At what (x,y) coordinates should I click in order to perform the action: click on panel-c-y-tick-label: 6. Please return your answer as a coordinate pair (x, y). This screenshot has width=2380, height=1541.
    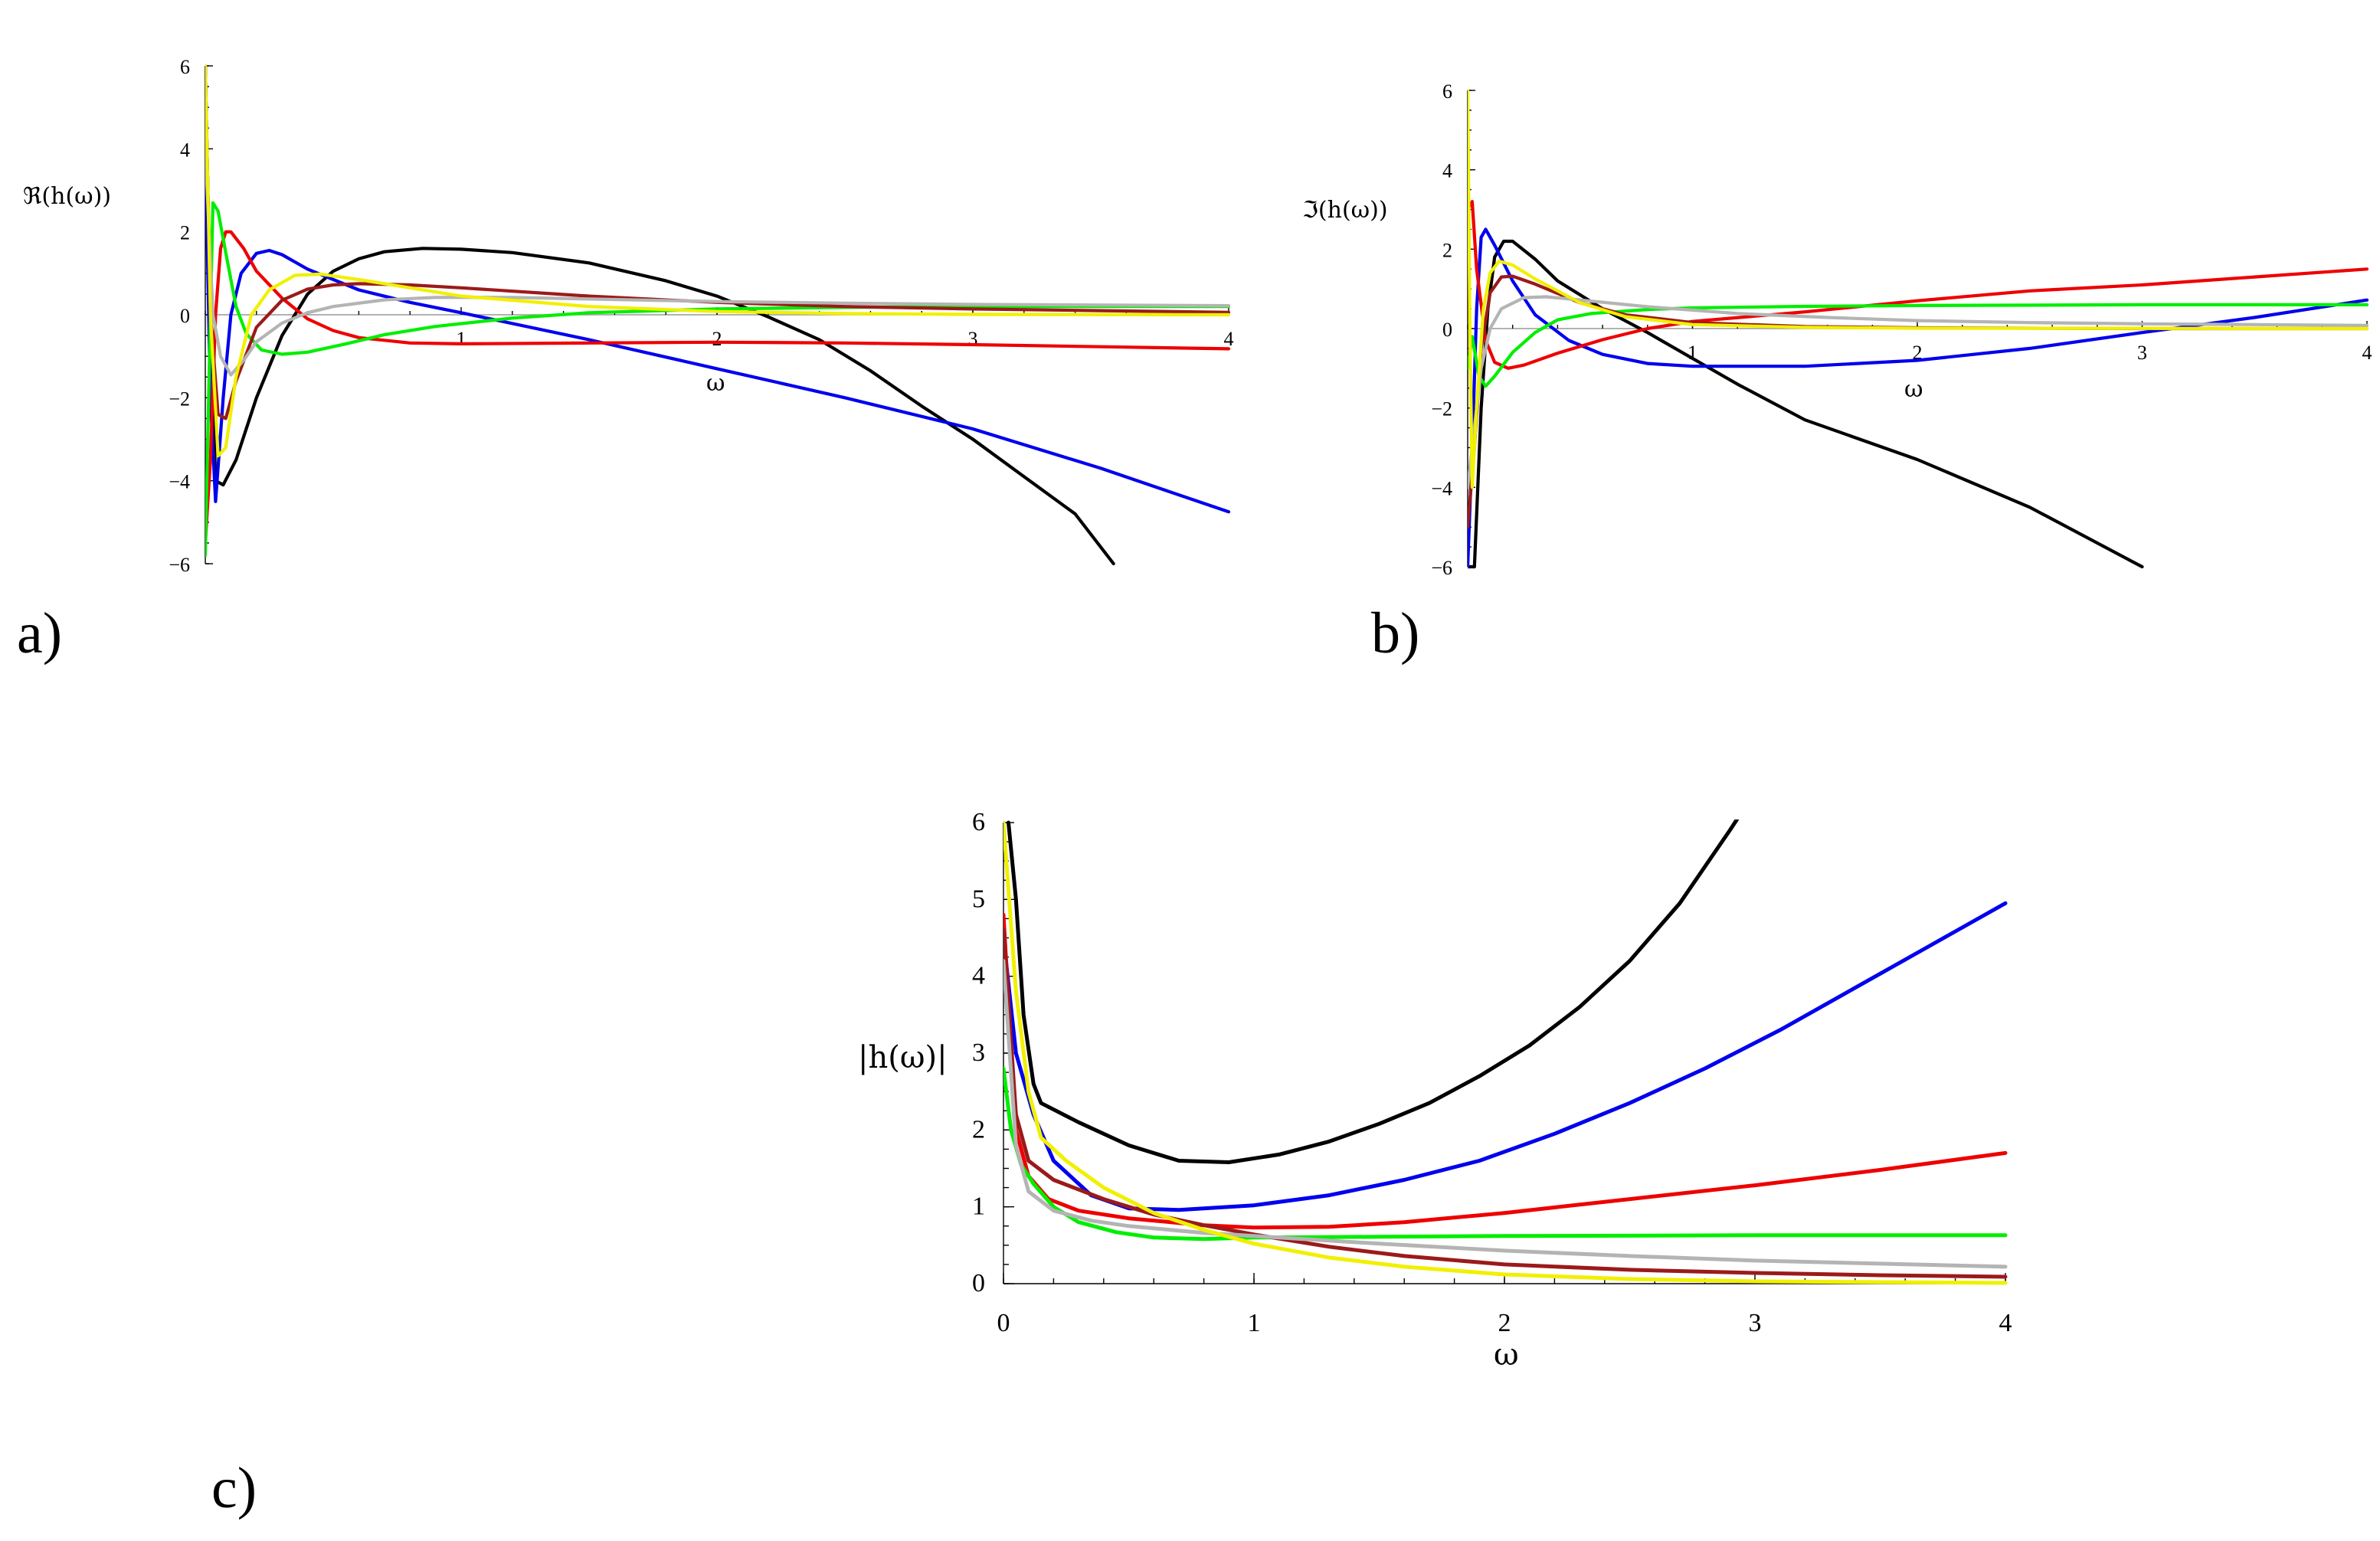
    Looking at the image, I should click on (978, 822).